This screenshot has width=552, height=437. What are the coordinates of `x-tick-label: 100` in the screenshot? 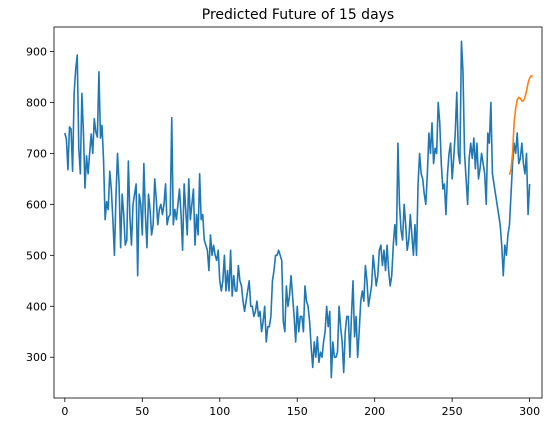 It's located at (219, 411).